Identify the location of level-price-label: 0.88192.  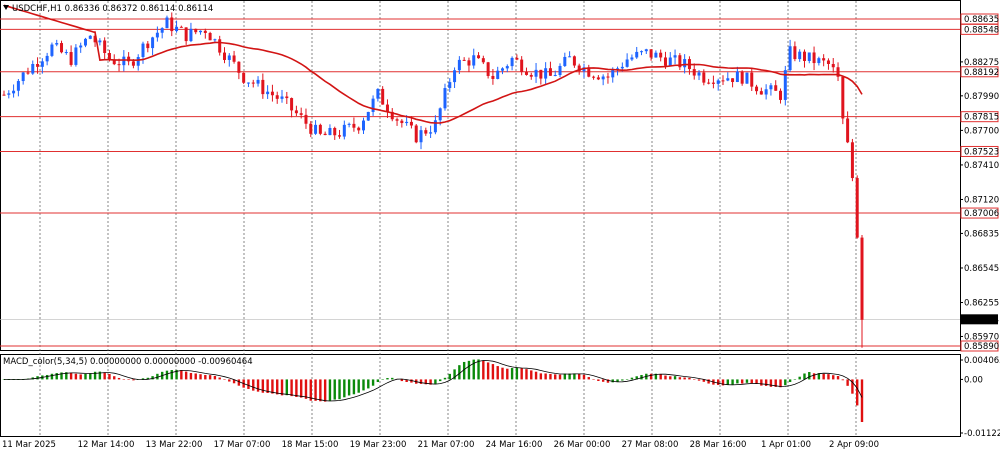
(981, 73).